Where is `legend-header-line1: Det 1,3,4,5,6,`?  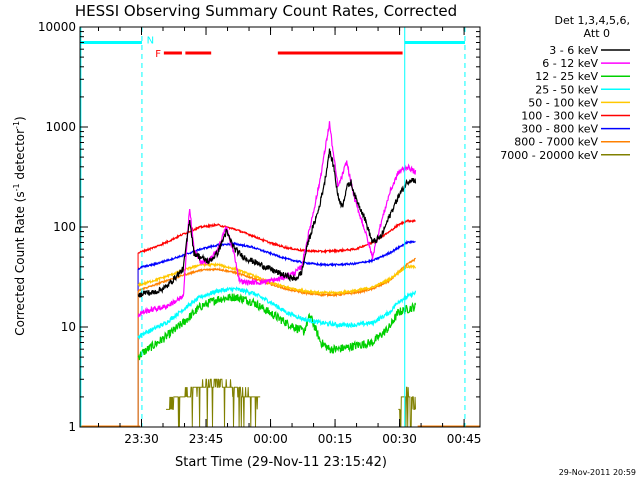 legend-header-line1: Det 1,3,4,5,6, is located at coordinates (592, 20).